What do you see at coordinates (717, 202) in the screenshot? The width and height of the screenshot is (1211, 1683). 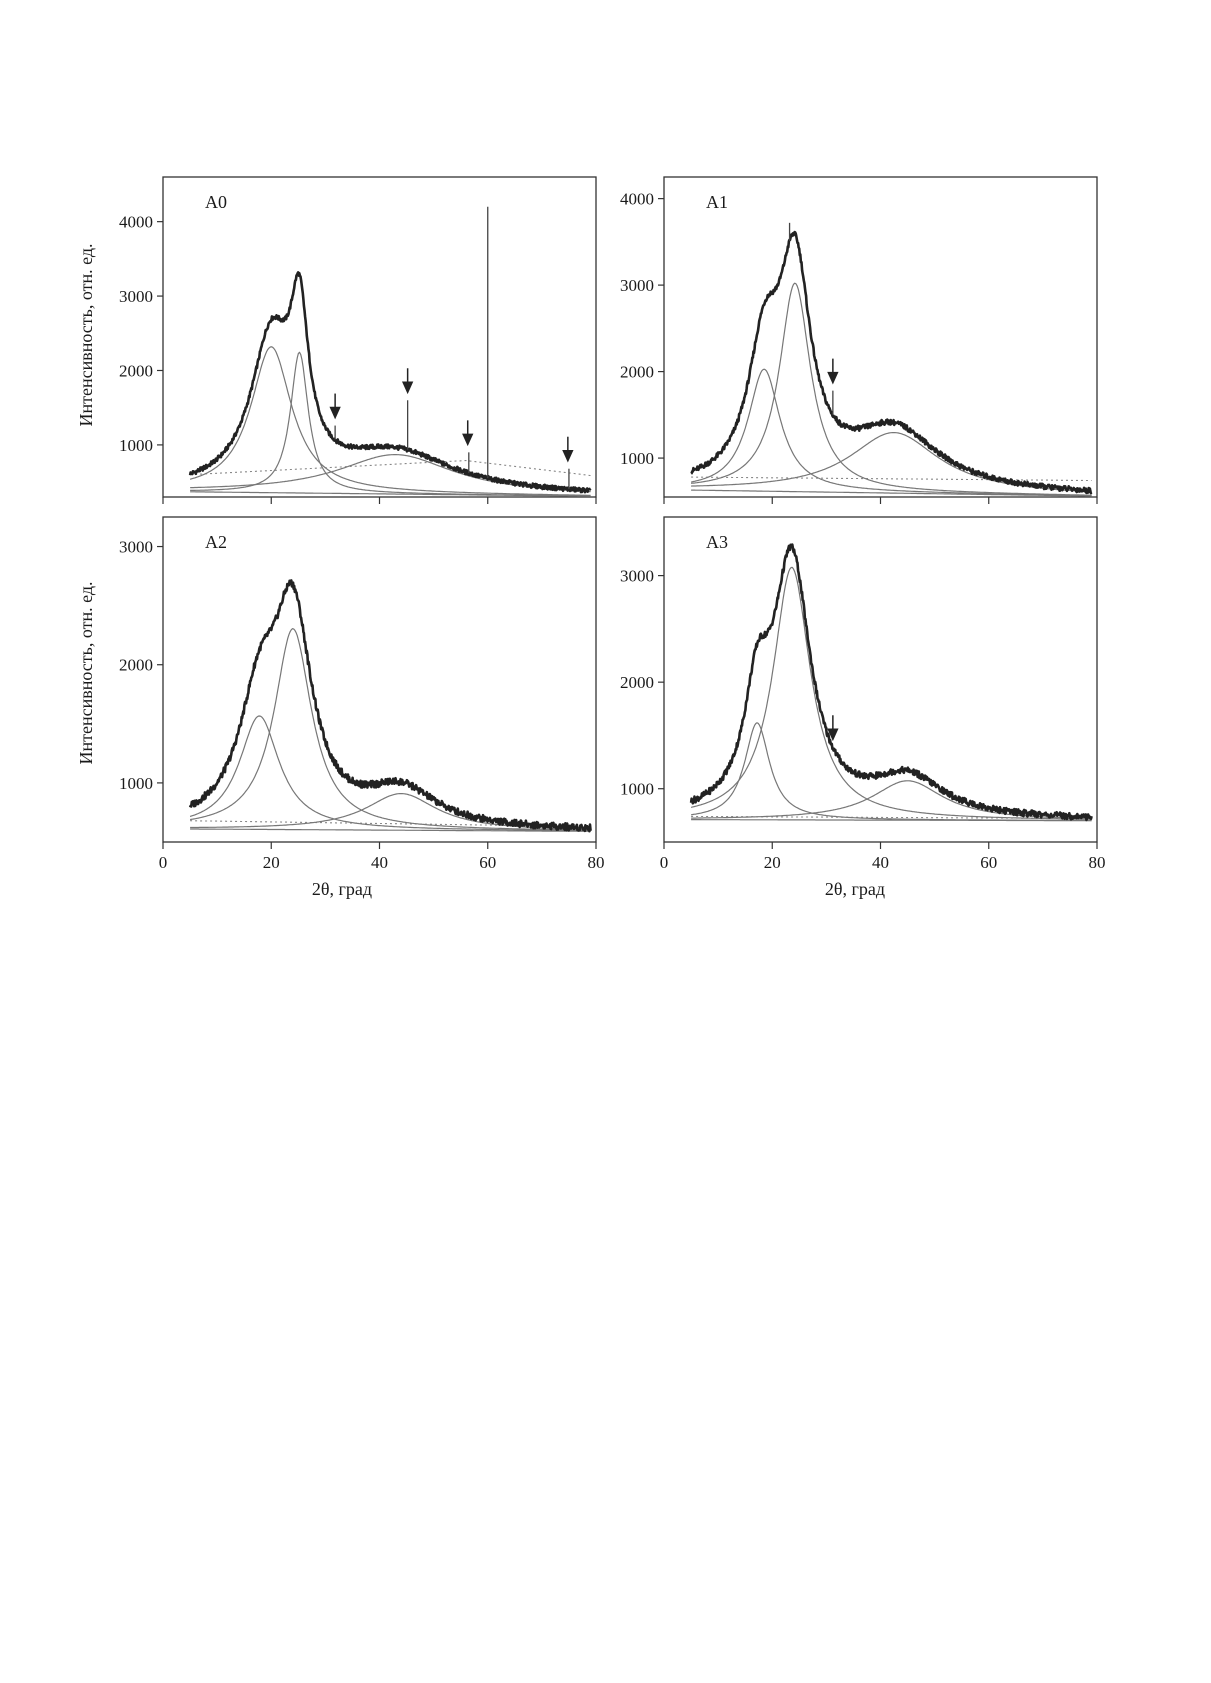 I see `panel-label: A1` at bounding box center [717, 202].